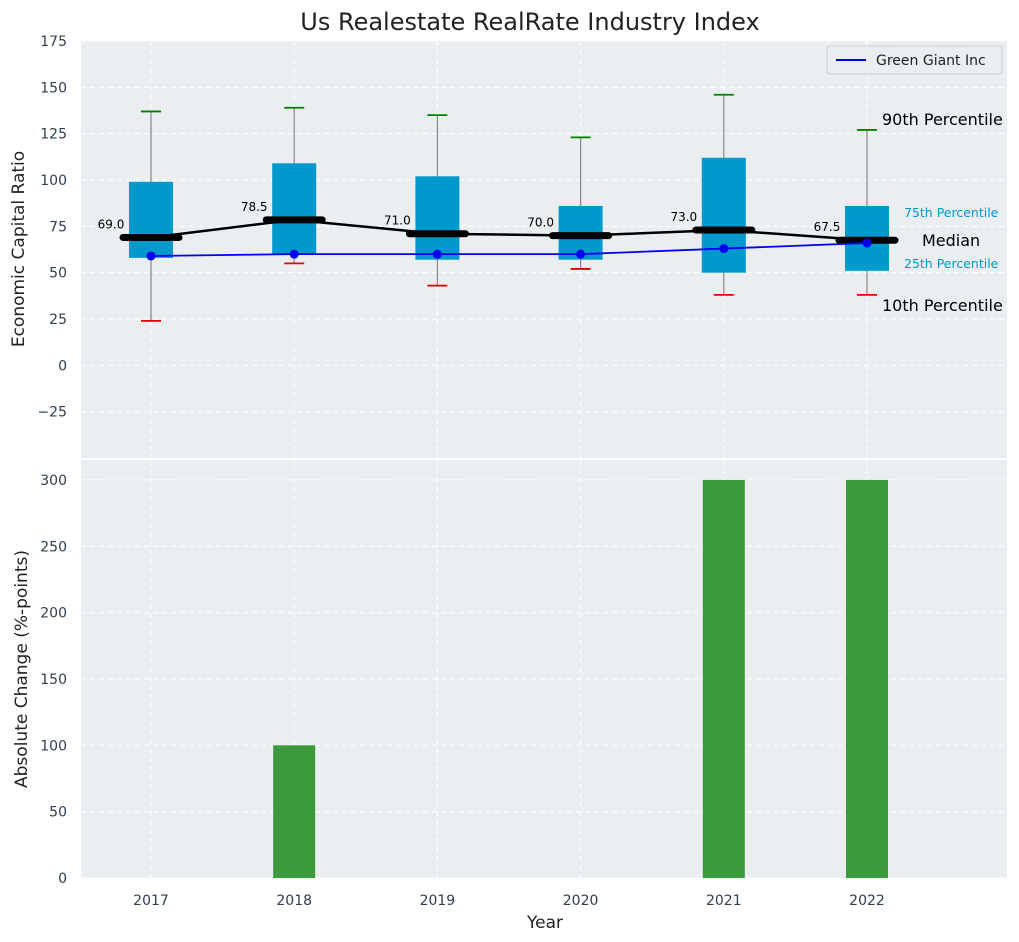  Describe the element at coordinates (951, 240) in the screenshot. I see `key-label-median: Median` at that location.